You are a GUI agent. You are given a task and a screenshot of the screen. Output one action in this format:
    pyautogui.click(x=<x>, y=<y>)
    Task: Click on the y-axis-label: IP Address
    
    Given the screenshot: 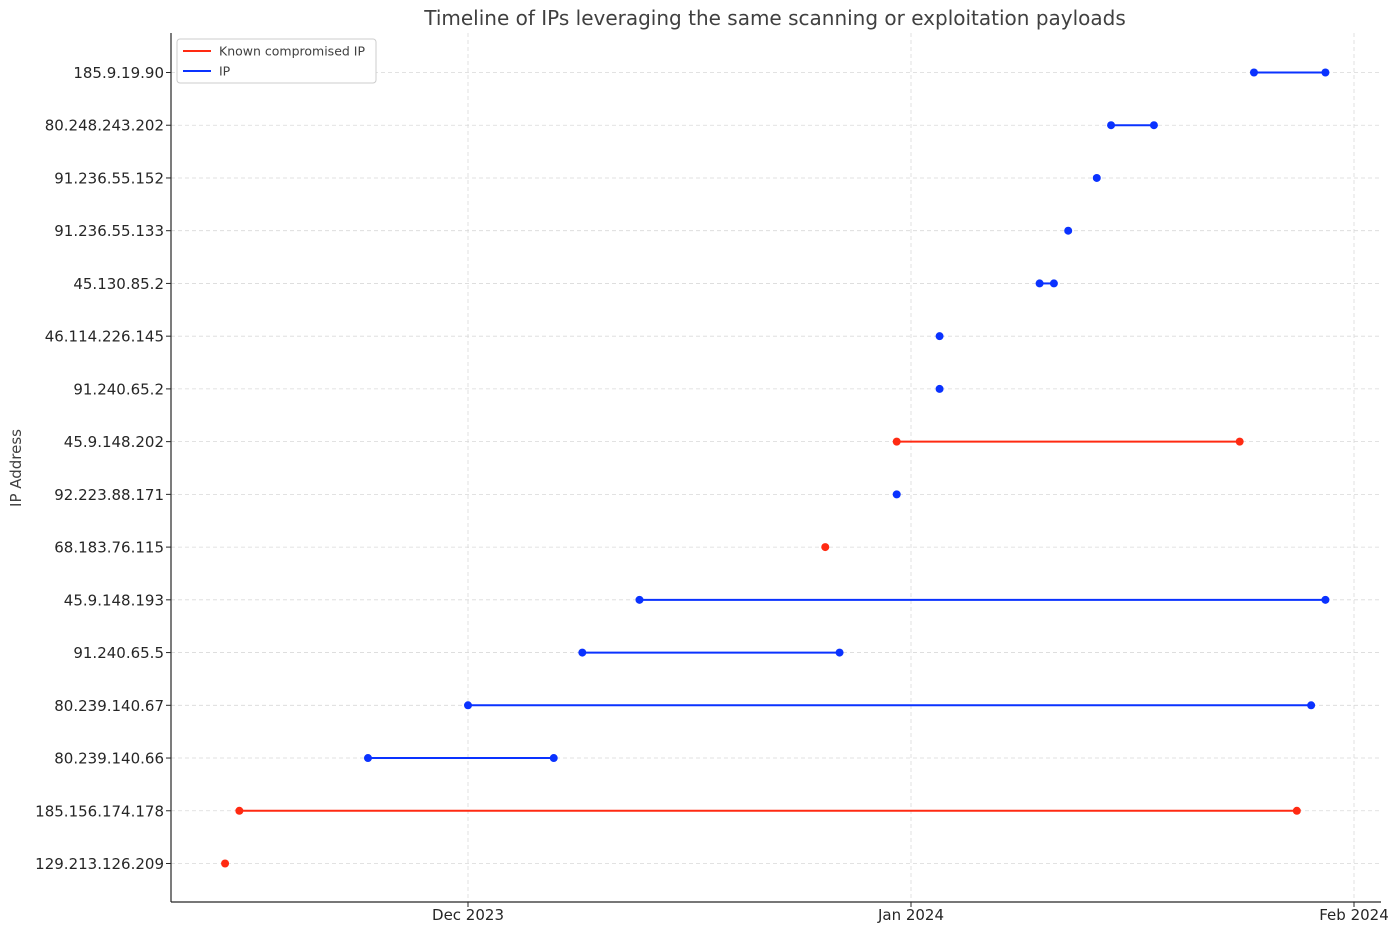 What is the action you would take?
    pyautogui.click(x=16, y=468)
    